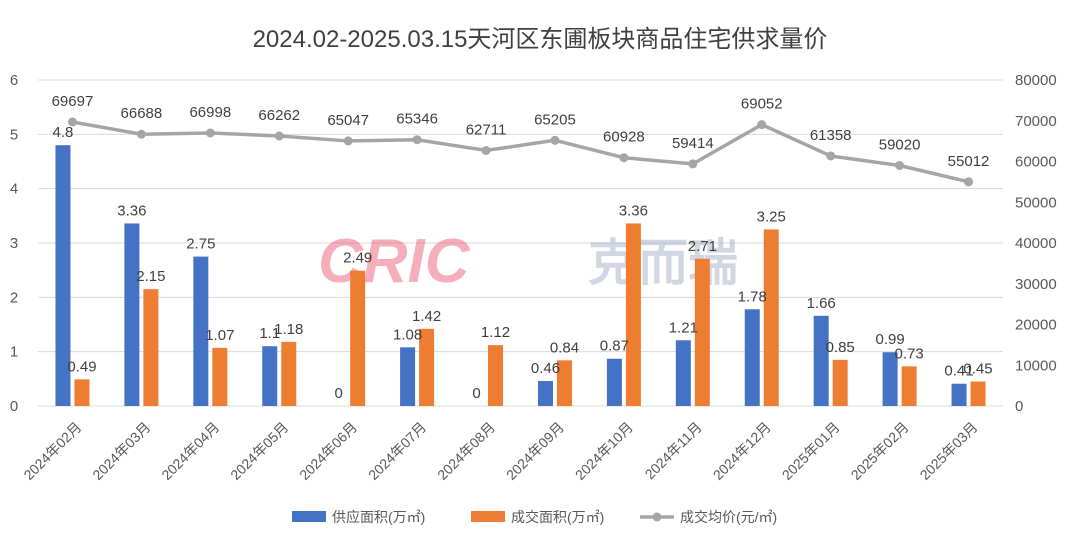 Image resolution: width=1080 pixels, height=547 pixels. I want to click on y-right-tick: 60000, so click(1036, 162).